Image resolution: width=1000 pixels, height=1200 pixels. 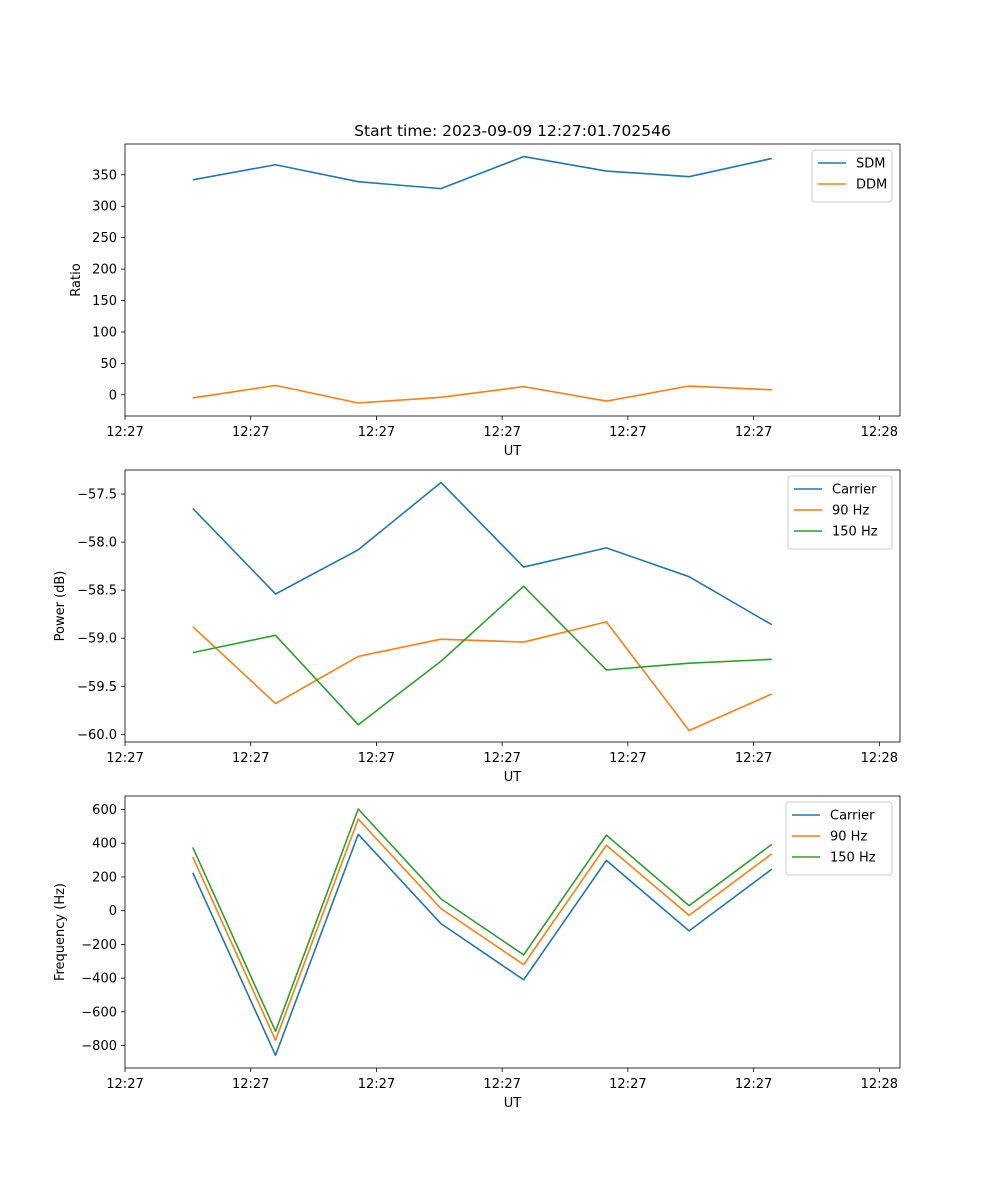 What do you see at coordinates (512, 131) in the screenshot?
I see `chart-title: Start time: 2023-09-09 12:27:01.702546` at bounding box center [512, 131].